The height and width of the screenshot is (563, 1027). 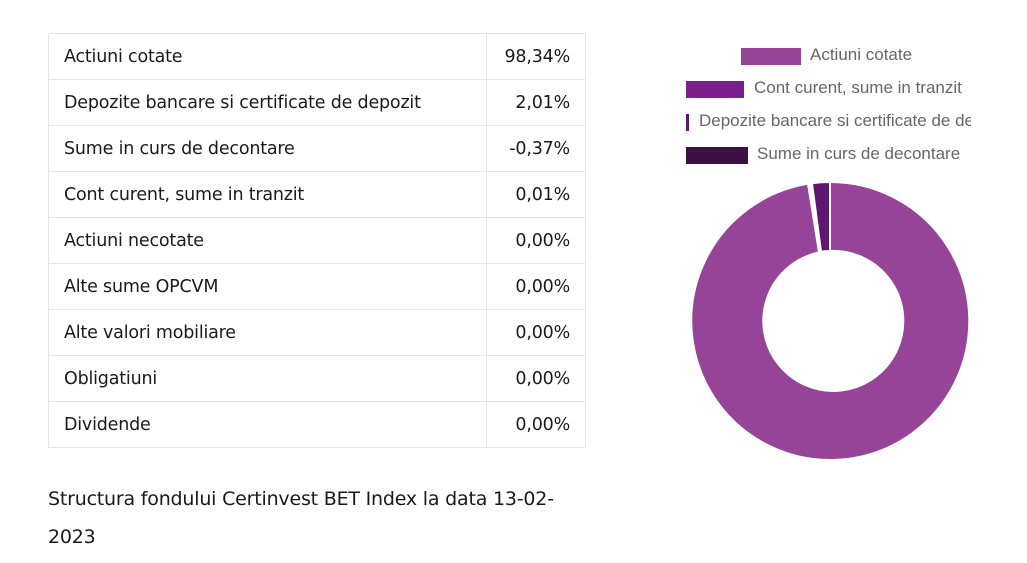 I want to click on legend-item-actiuni-cotate: Actiuni cotate, so click(x=828, y=60).